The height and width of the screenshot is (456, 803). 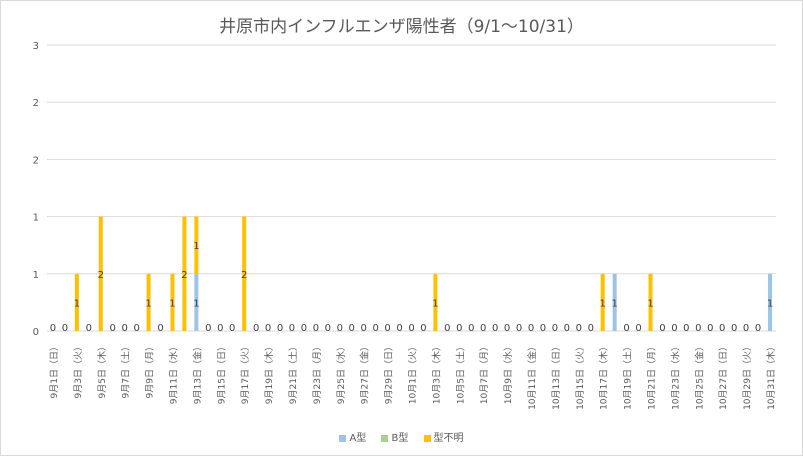 What do you see at coordinates (448, 438) in the screenshot?
I see `legend-label-unknown: 型不明` at bounding box center [448, 438].